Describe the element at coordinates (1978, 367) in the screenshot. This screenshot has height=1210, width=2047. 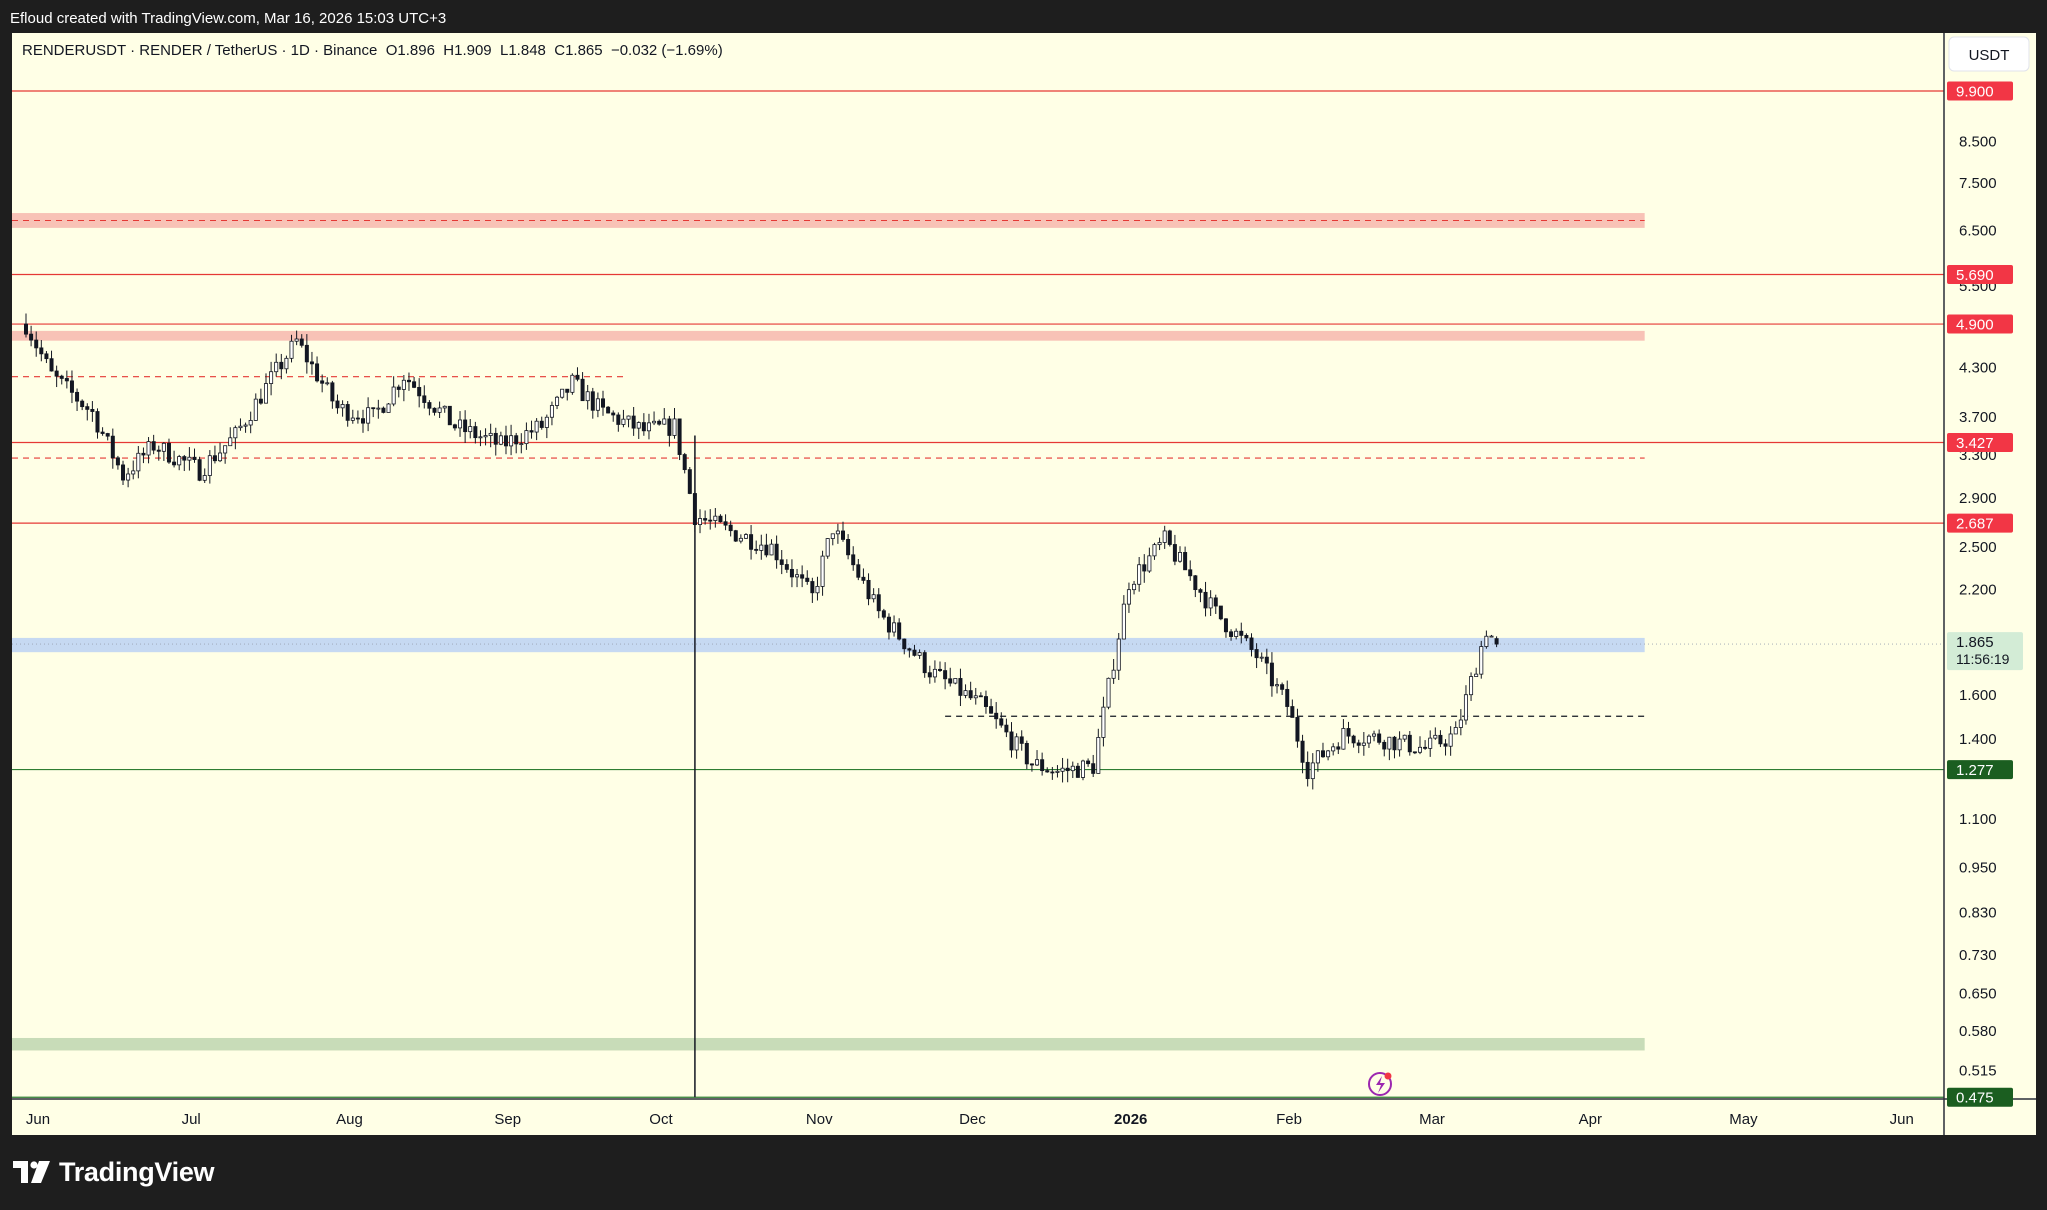
I see `price-tick-label: 4.300` at that location.